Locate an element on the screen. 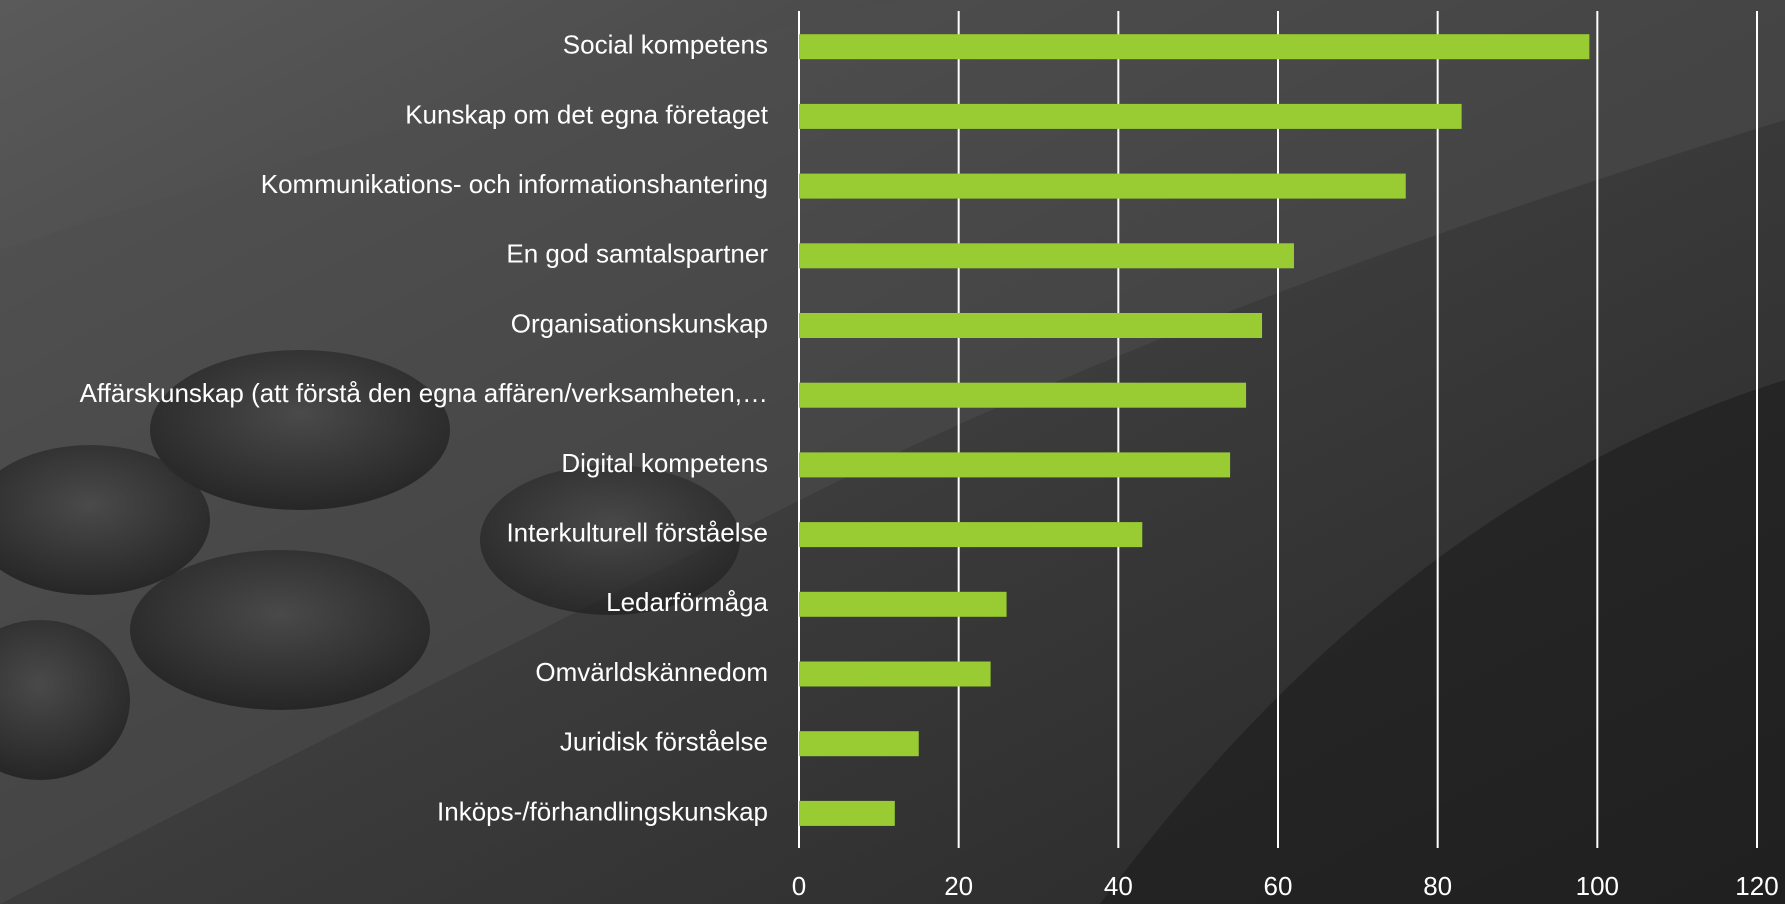 The width and height of the screenshot is (1785, 904). x-tick-label: 60 is located at coordinates (1278, 886).